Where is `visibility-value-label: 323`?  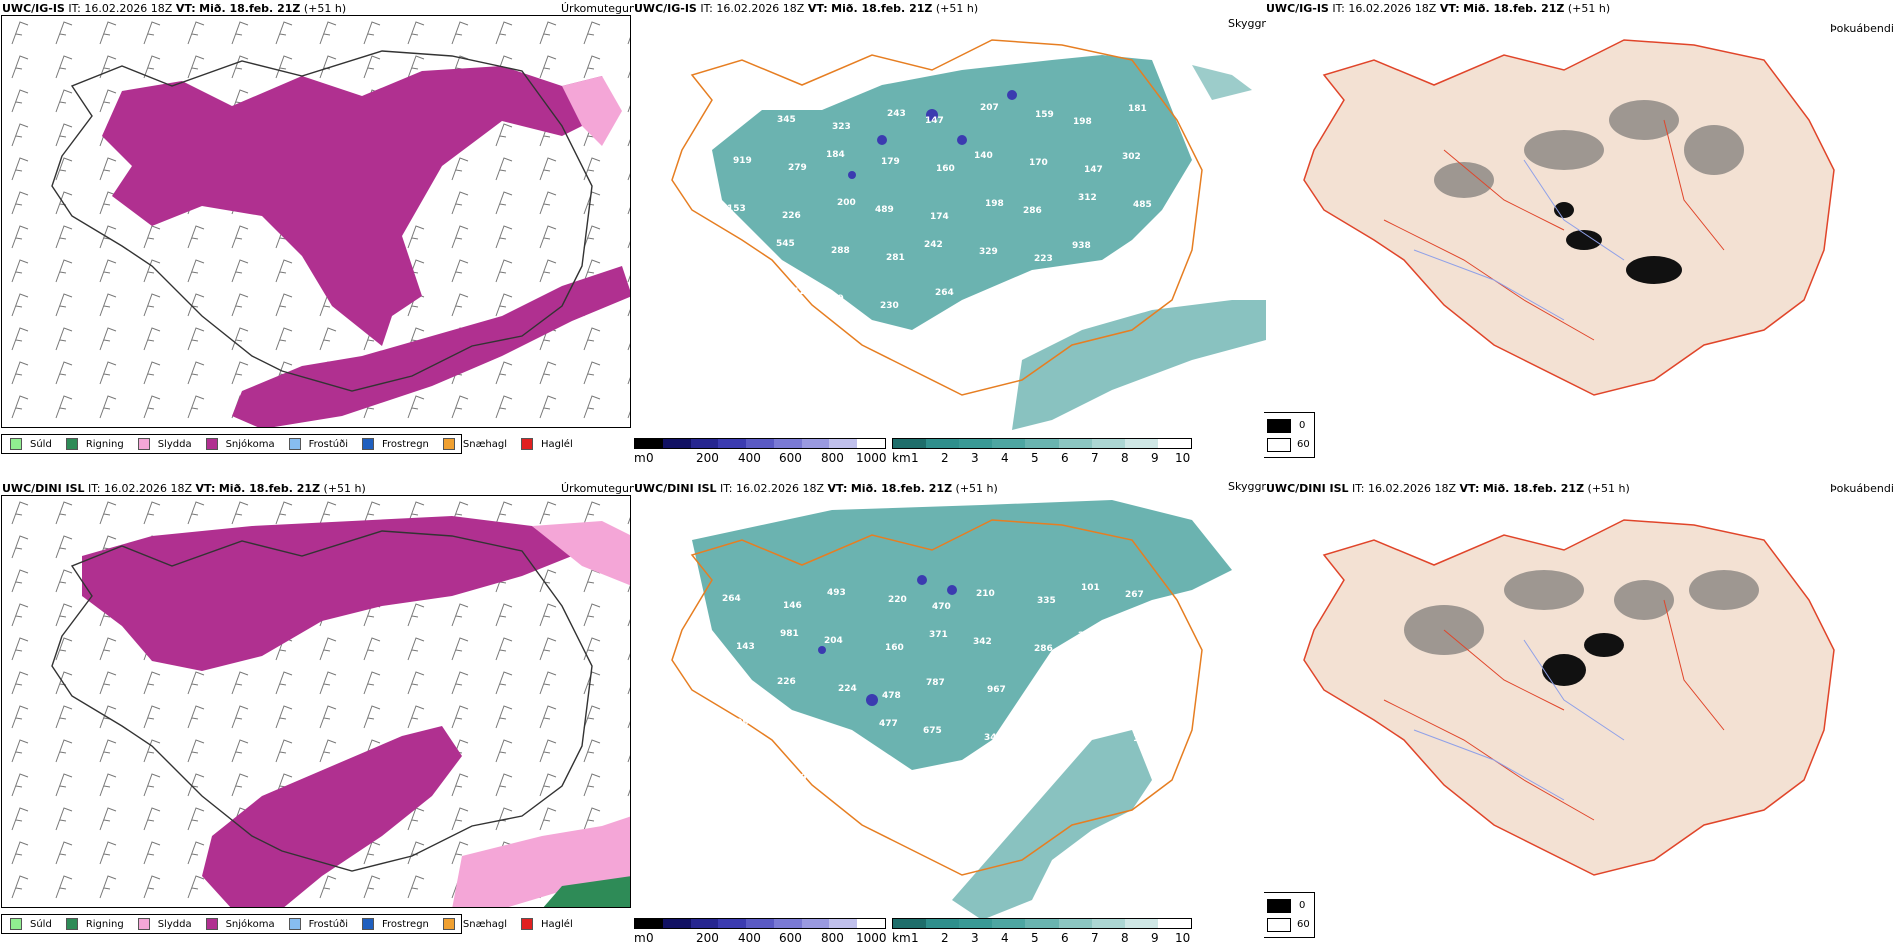
visibility-value-label: 323 is located at coordinates (841, 127).